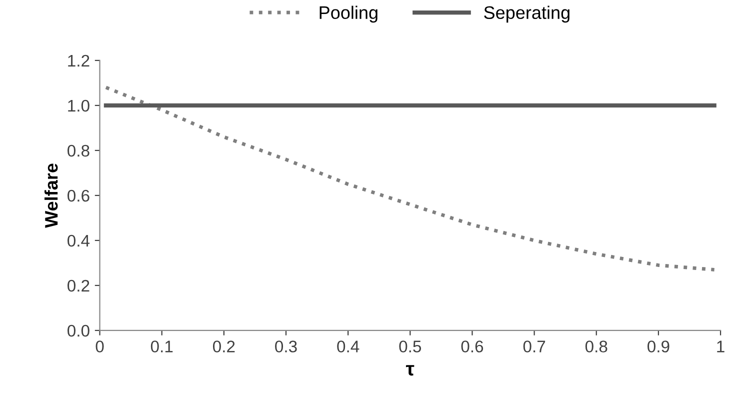  Describe the element at coordinates (79, 330) in the screenshot. I see `y-tick-label: 0.0` at that location.